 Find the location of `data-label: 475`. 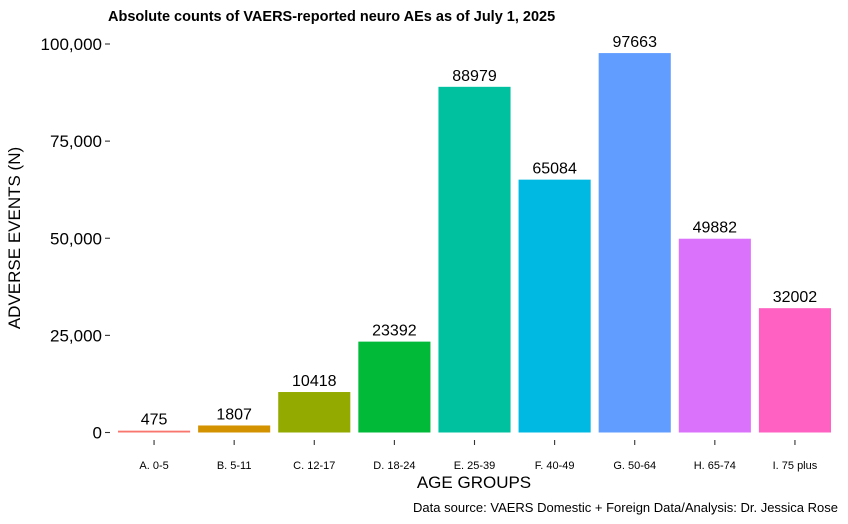

data-label: 475 is located at coordinates (154, 420).